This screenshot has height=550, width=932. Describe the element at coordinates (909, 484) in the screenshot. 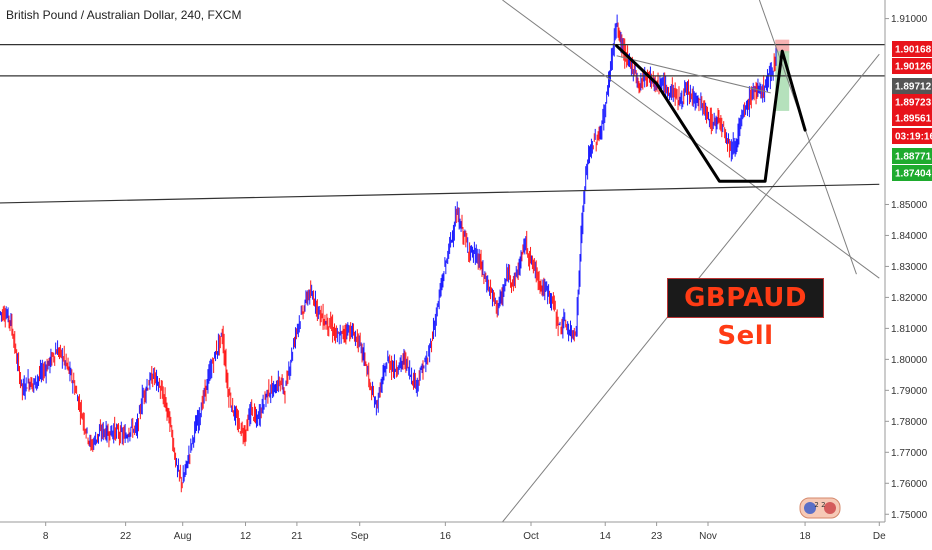

I see `y-tick-label: 1.76000` at that location.